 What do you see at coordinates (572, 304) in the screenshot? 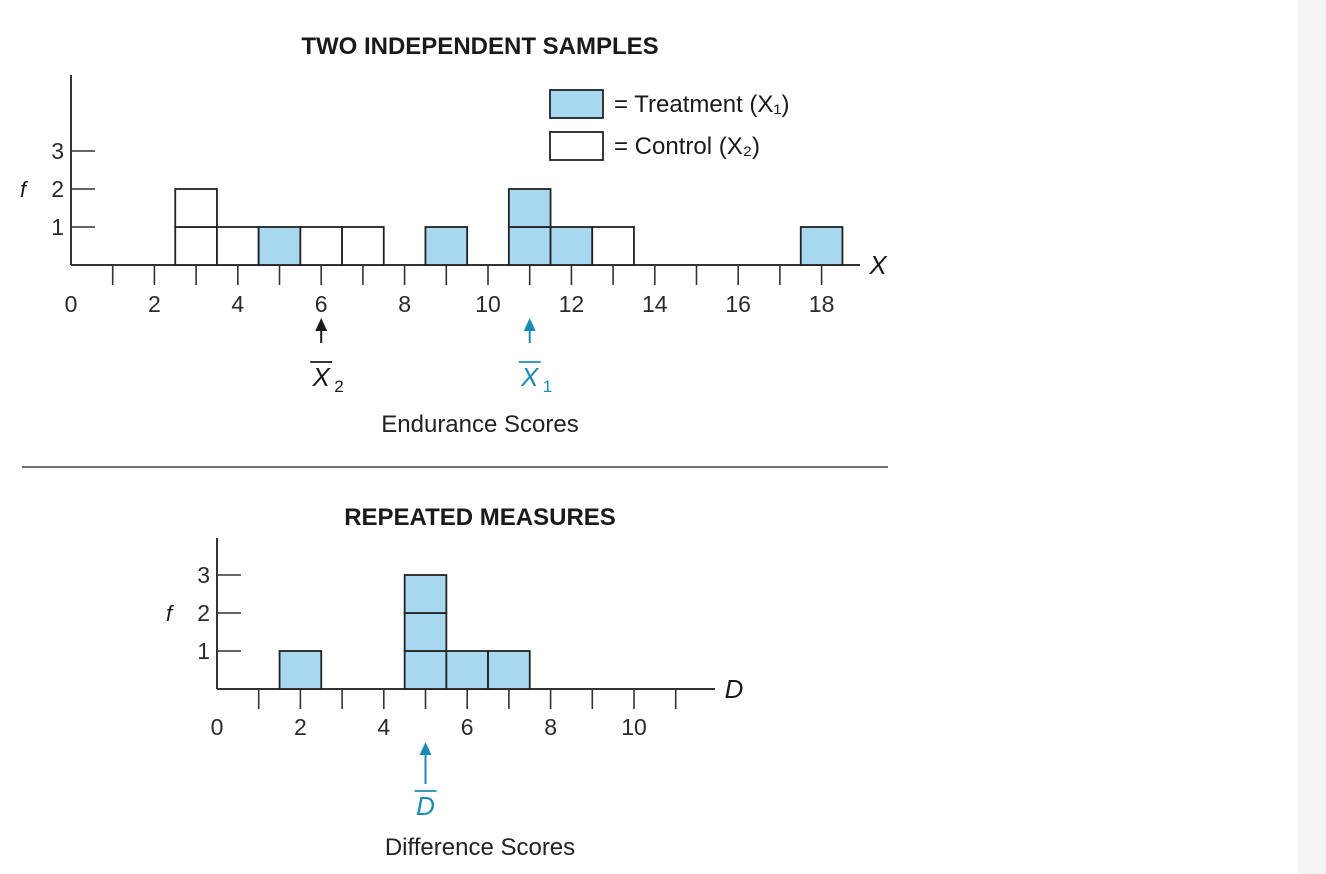
I see `x-tick-label: 12` at bounding box center [572, 304].